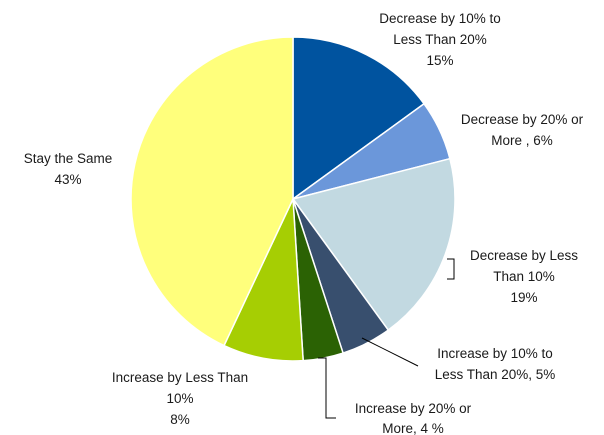 This screenshot has height=435, width=604. I want to click on label-decrease-less-than-10: Decrease by Less Than 10% 19%, so click(524, 276).